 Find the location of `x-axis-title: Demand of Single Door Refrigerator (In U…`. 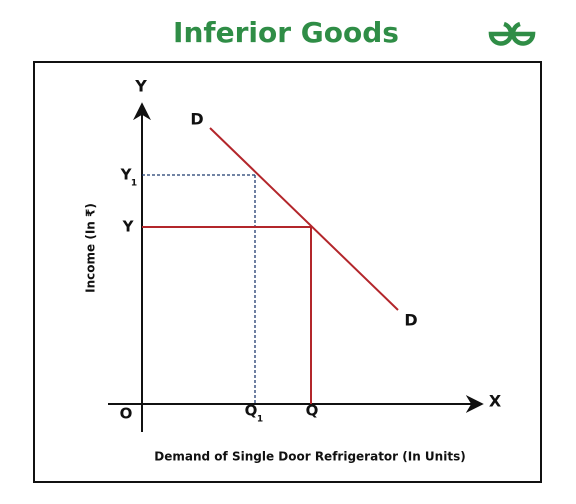

x-axis-title: Demand of Single Door Refrigerator (In U… is located at coordinates (309, 457).